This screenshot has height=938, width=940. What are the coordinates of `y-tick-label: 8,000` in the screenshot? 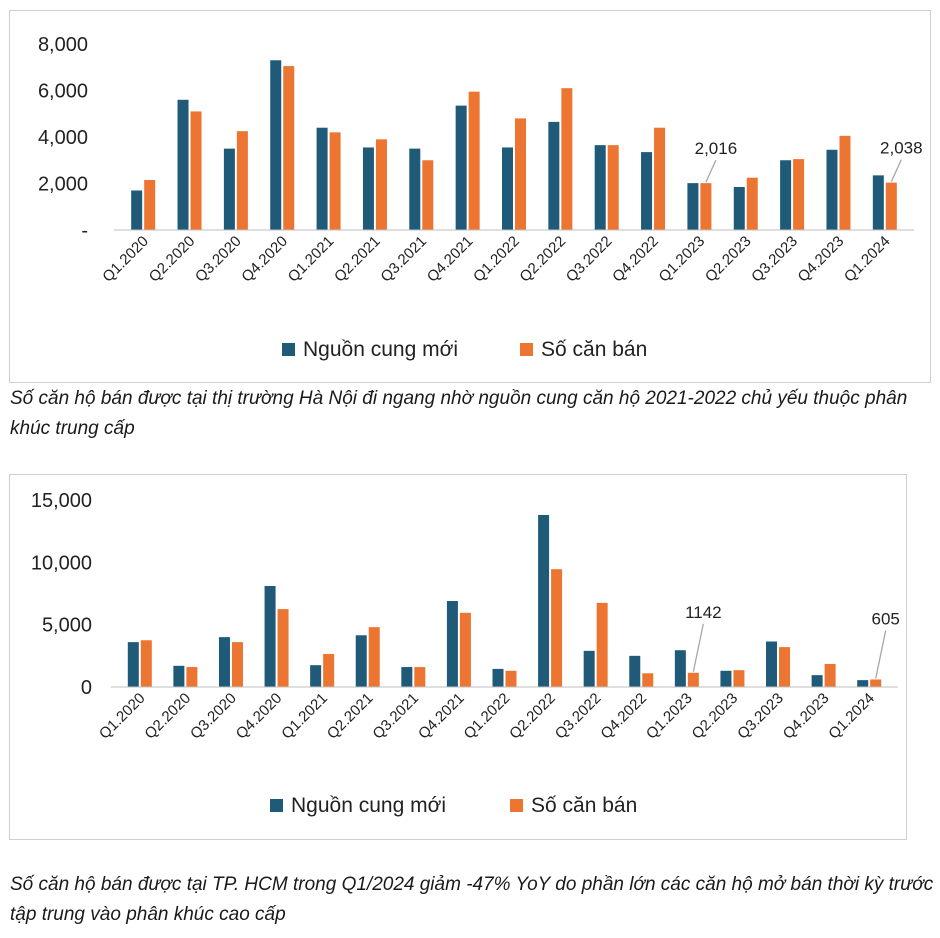 It's located at (63, 45).